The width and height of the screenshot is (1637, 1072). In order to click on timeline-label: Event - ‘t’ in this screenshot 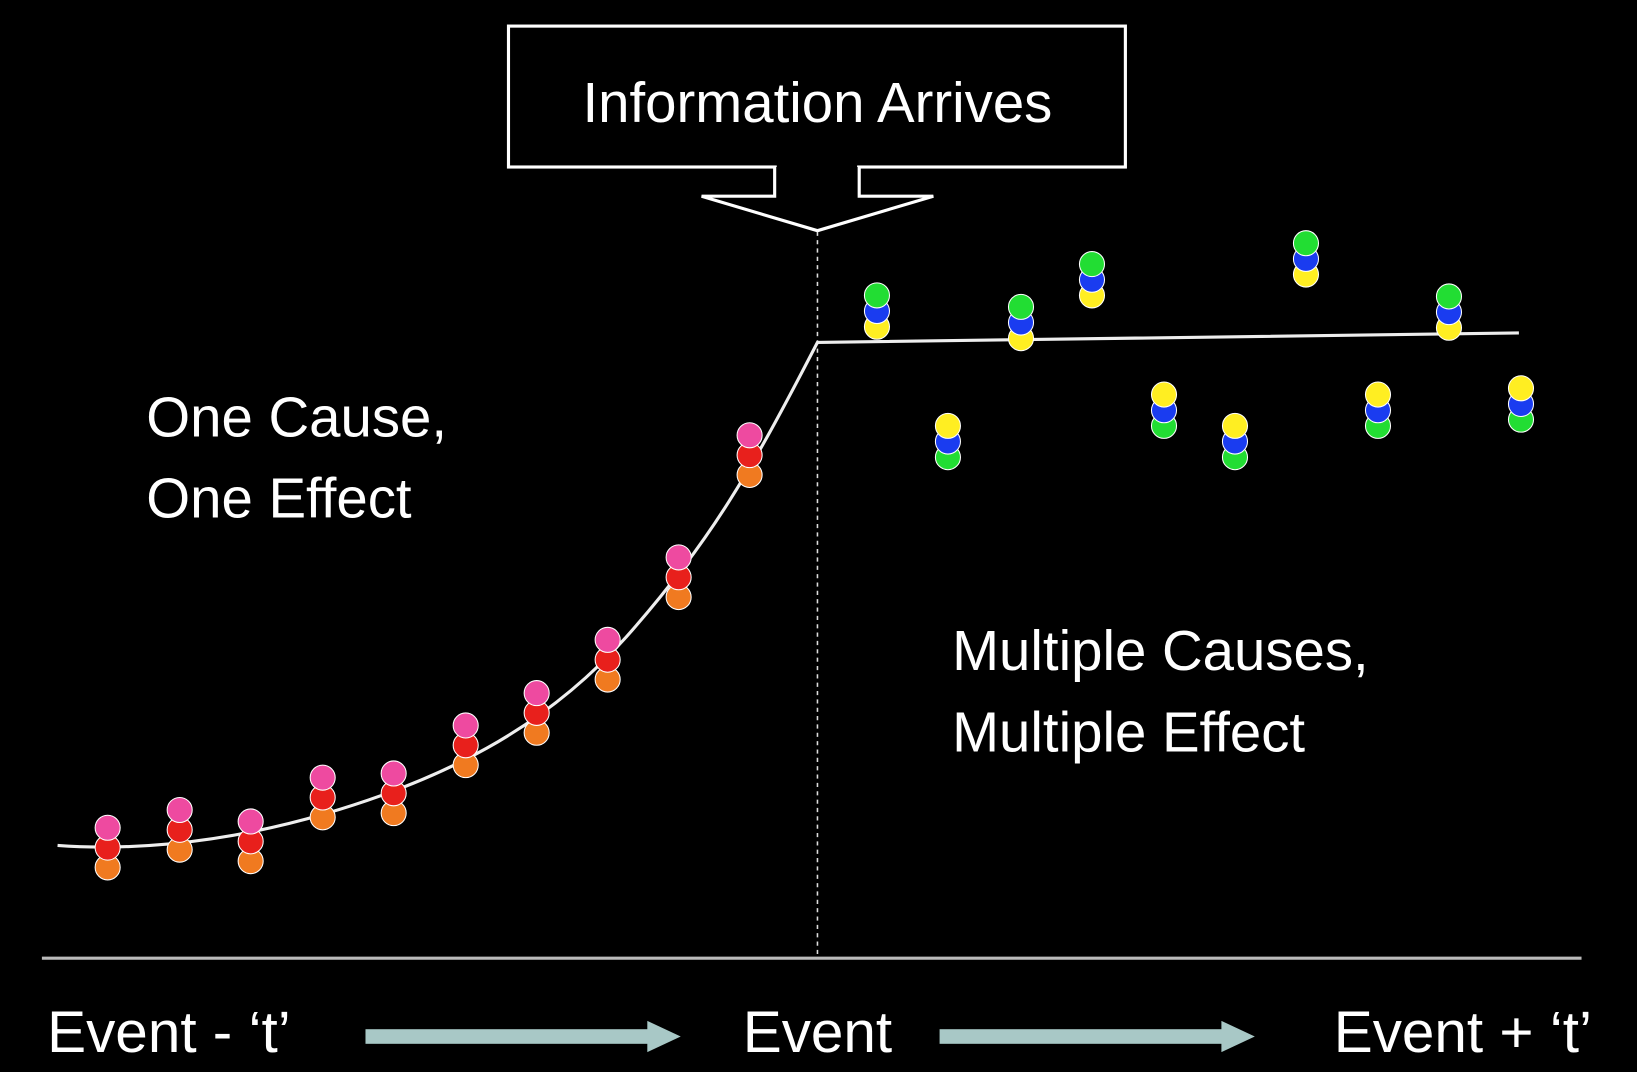, I will do `click(169, 1032)`.